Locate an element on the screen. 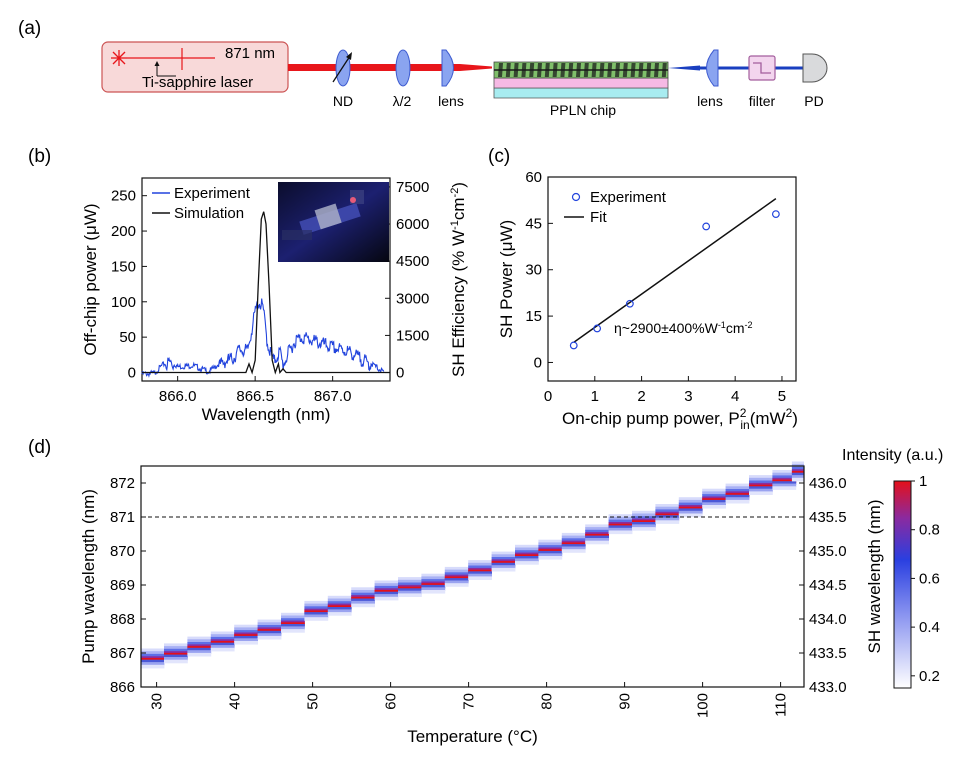 The image size is (980, 782). chart-d-colorbar-tick-label: 1 is located at coordinates (923, 481).